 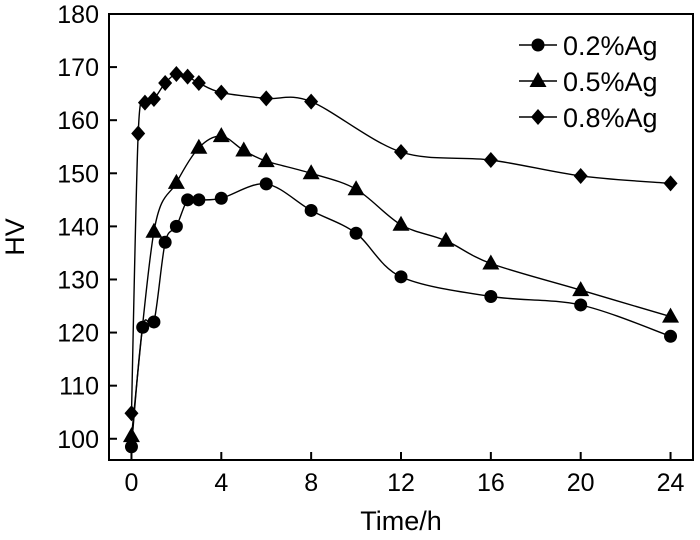 I want to click on legend-label: 0.8%Ag, so click(x=610, y=118).